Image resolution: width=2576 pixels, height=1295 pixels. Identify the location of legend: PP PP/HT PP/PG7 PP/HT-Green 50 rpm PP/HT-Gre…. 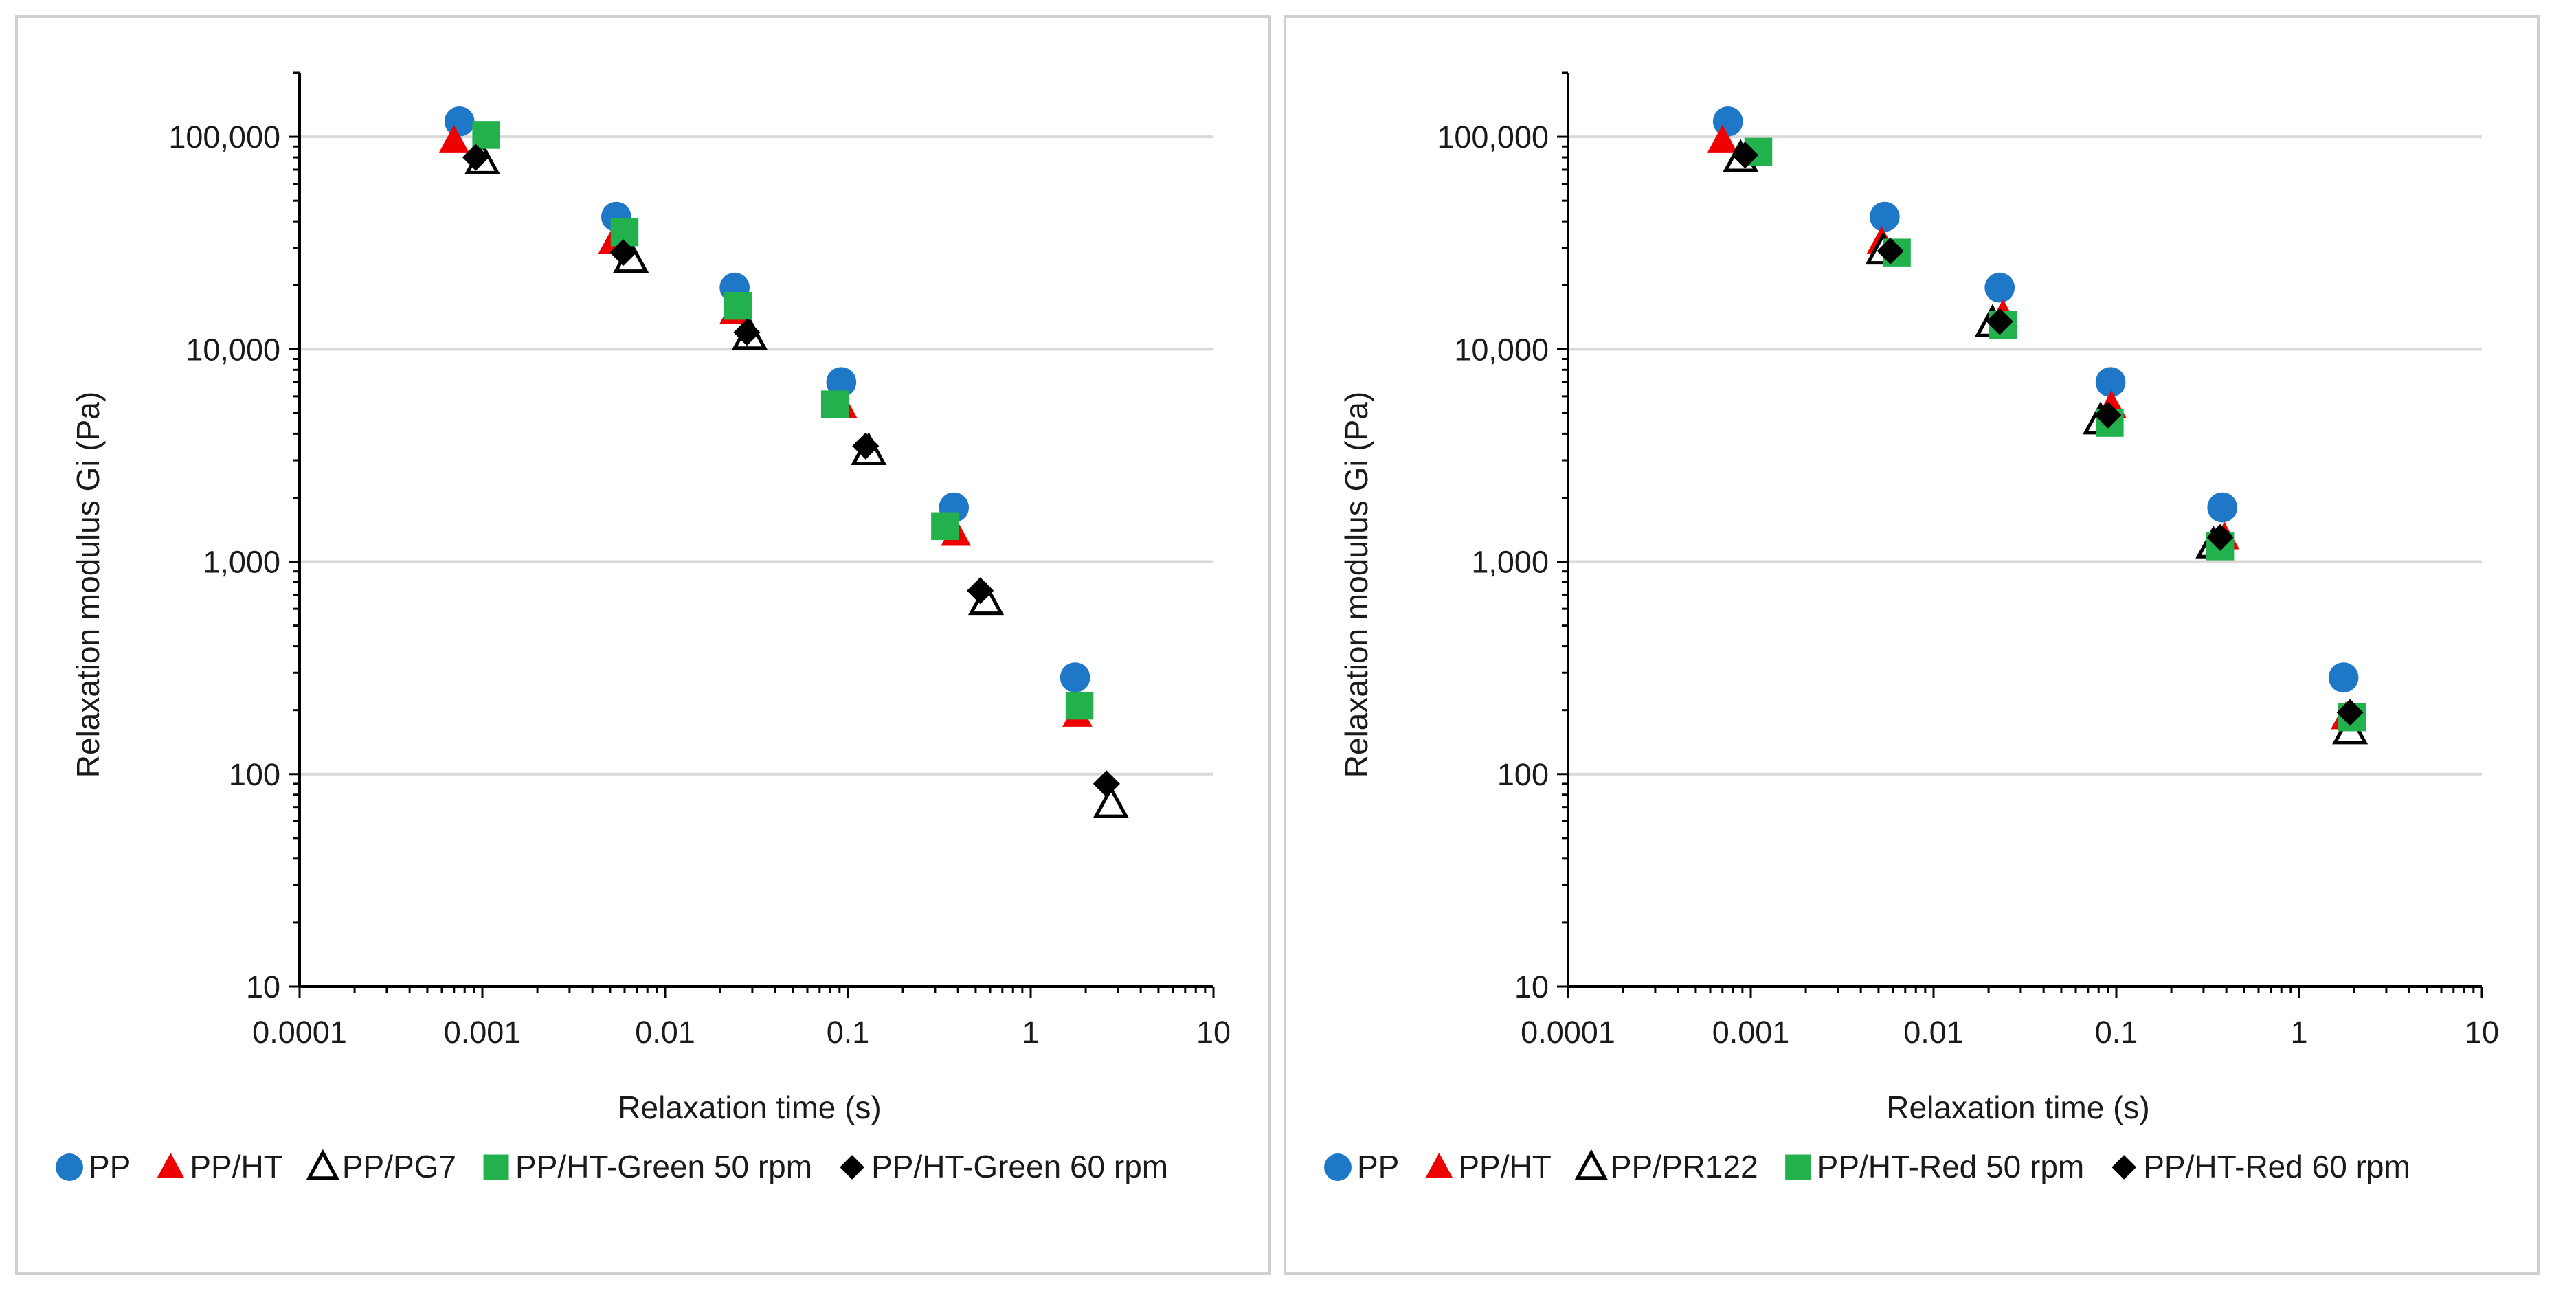
(612, 1166).